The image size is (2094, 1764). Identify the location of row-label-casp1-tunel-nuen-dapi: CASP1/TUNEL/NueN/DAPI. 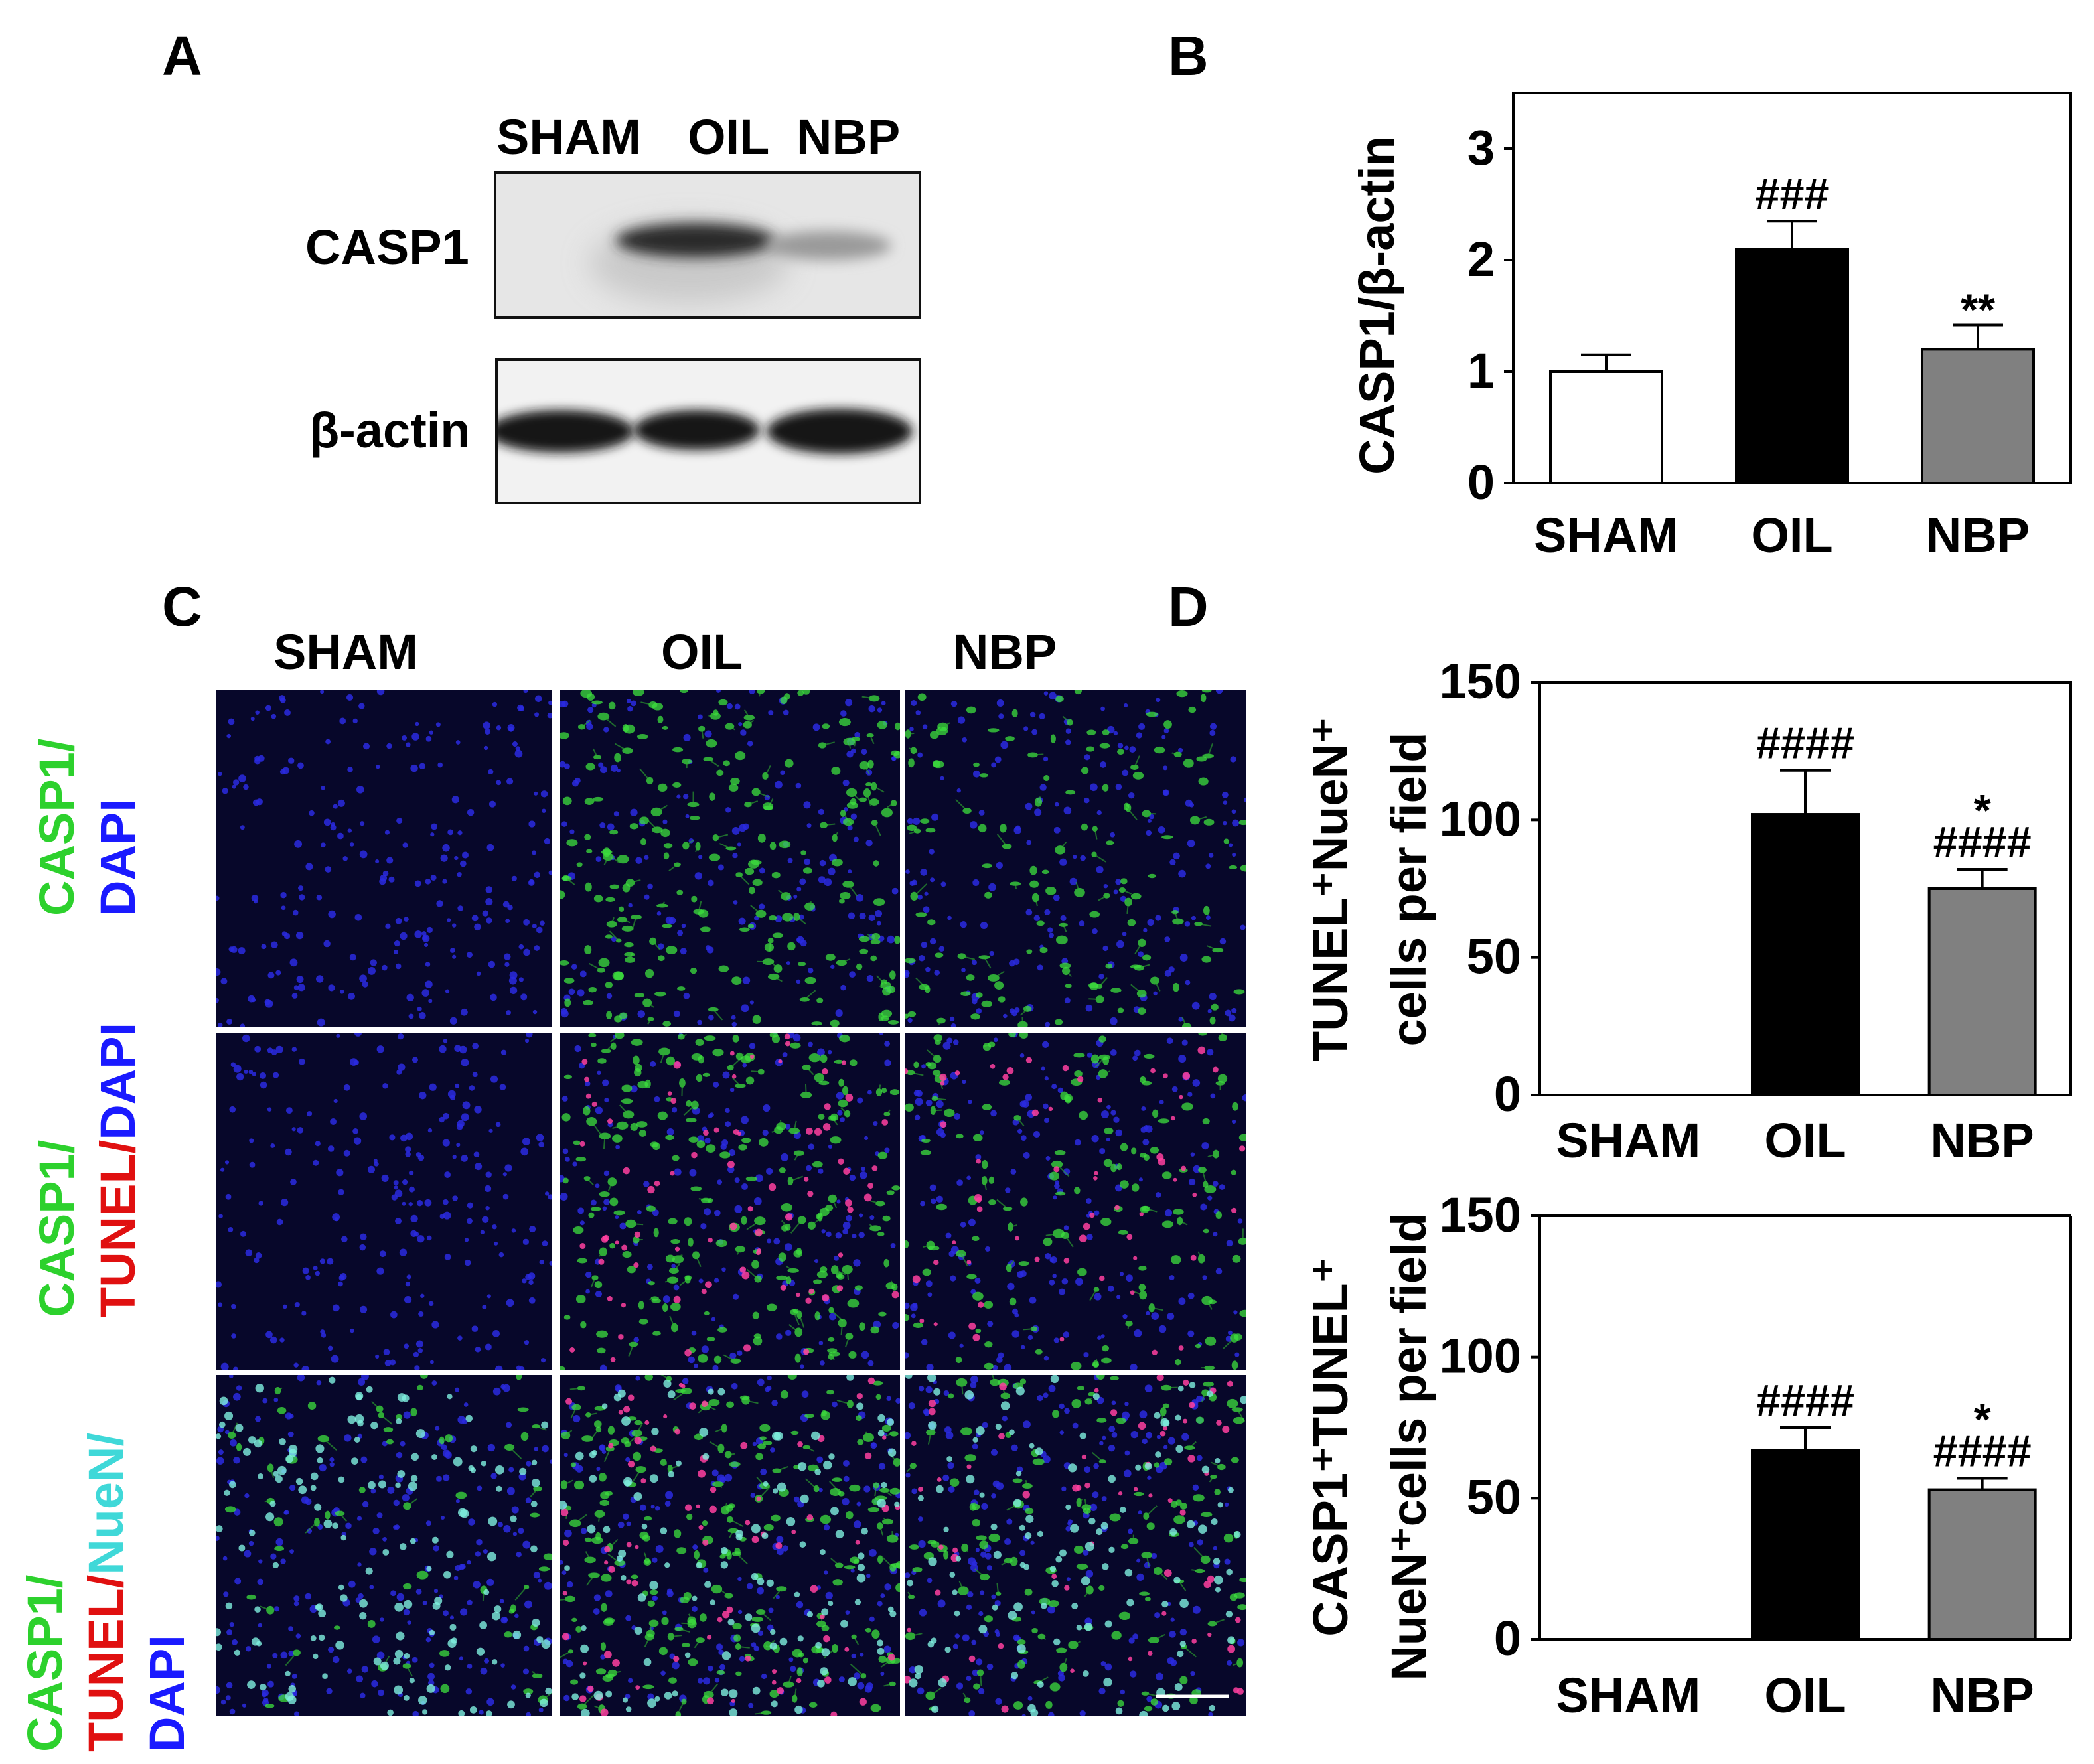
(106, 1593).